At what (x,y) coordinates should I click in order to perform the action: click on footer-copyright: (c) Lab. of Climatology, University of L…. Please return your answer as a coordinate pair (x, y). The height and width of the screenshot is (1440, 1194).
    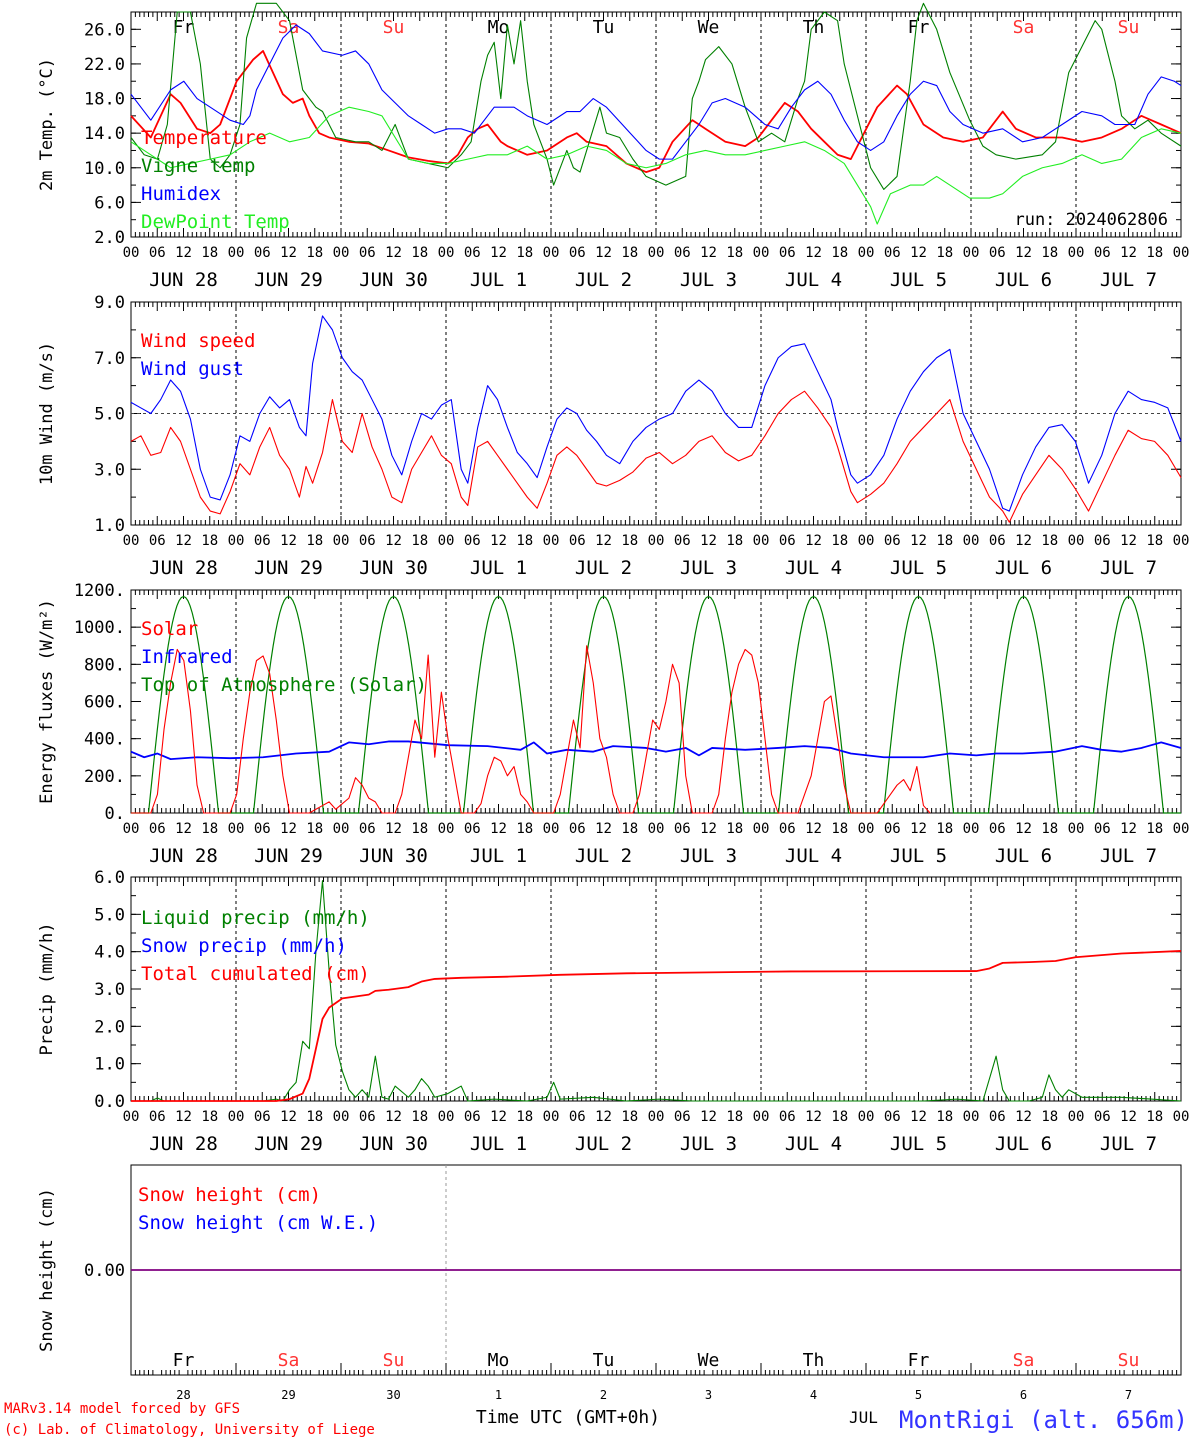
    Looking at the image, I should click on (189, 1430).